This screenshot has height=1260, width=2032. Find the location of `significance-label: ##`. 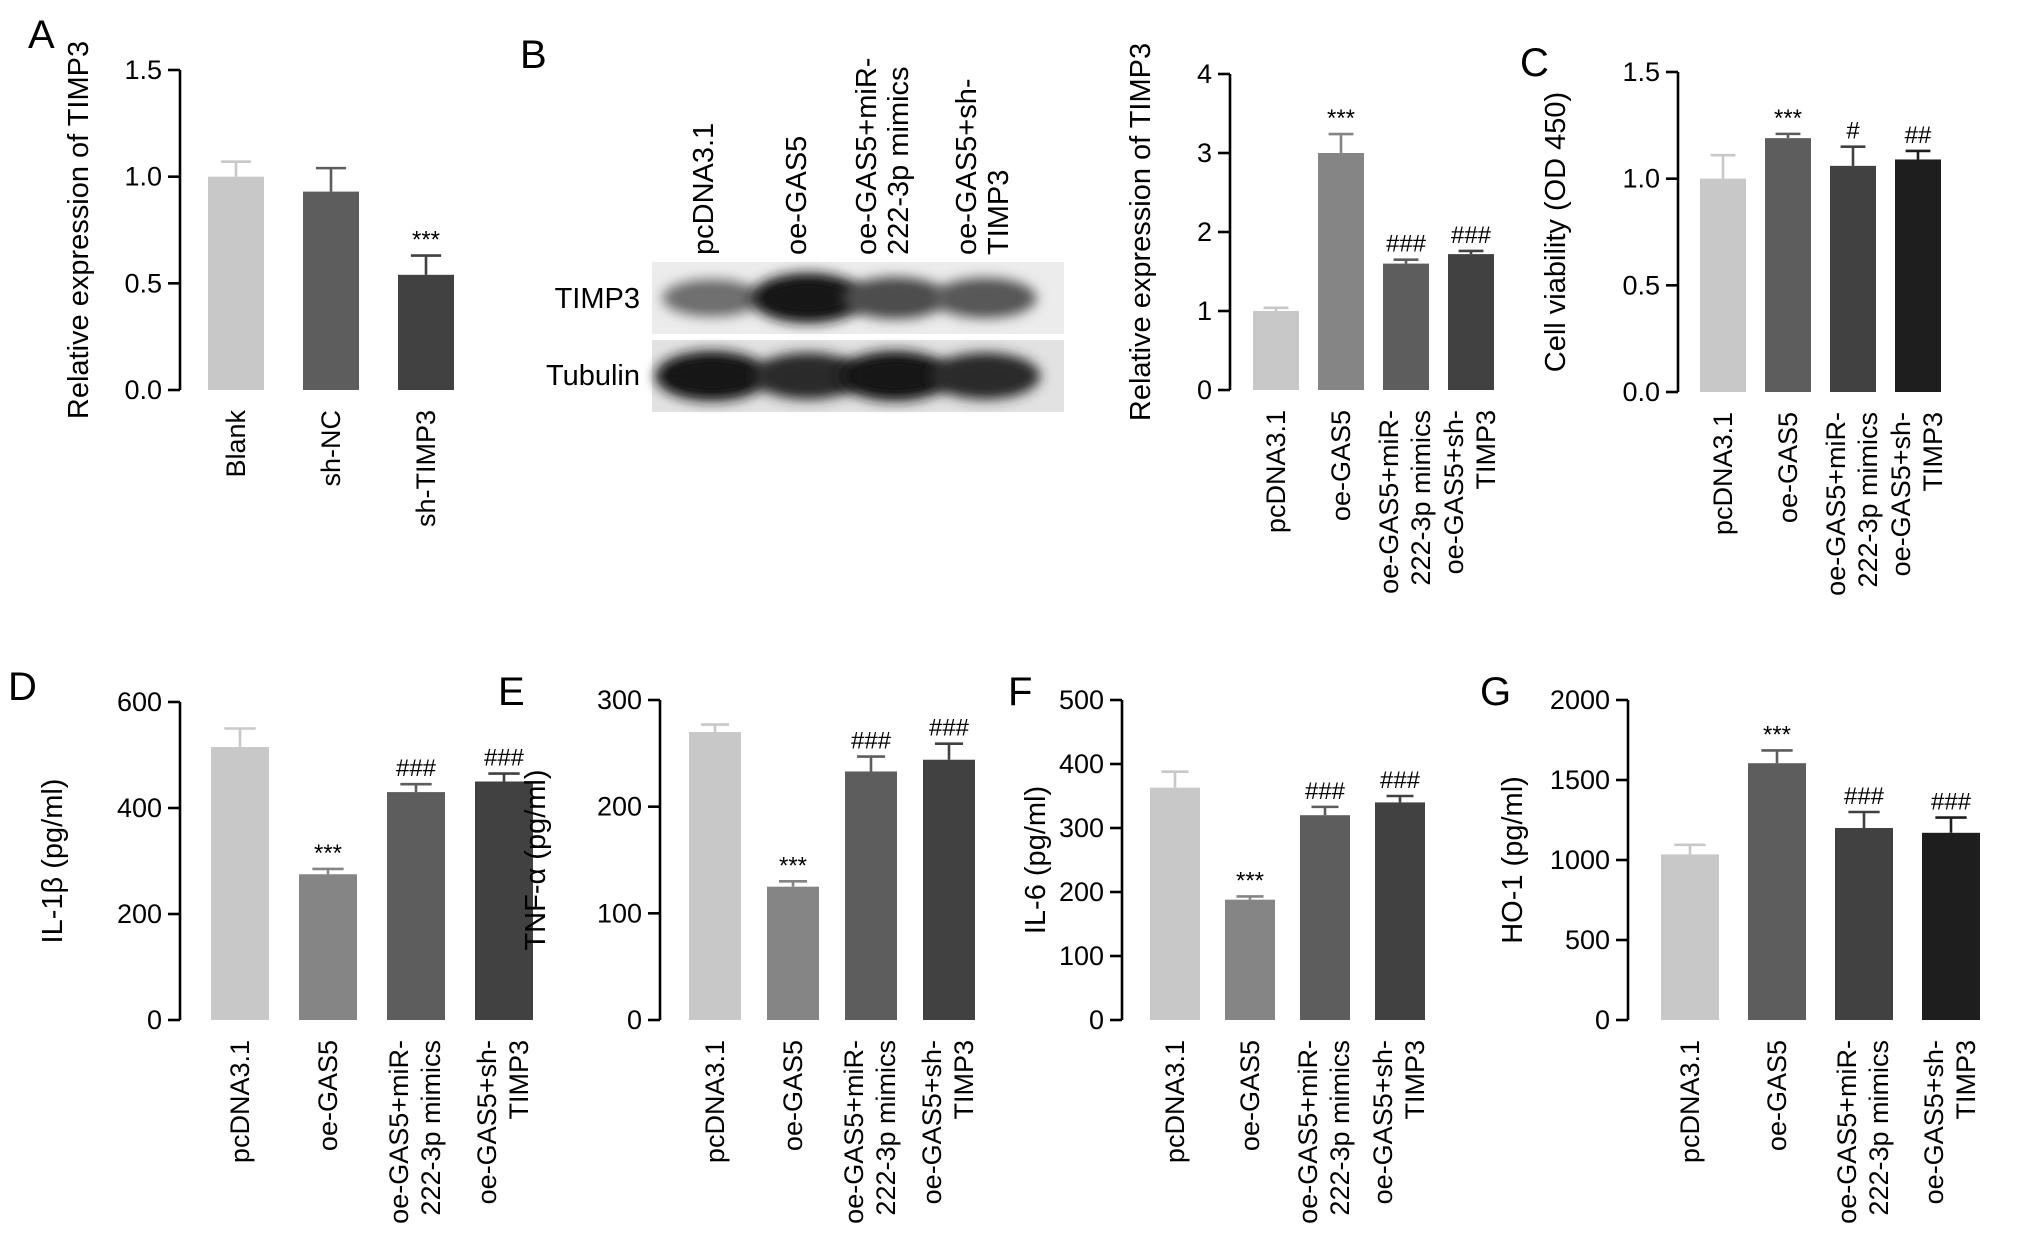

significance-label: ## is located at coordinates (1918, 135).